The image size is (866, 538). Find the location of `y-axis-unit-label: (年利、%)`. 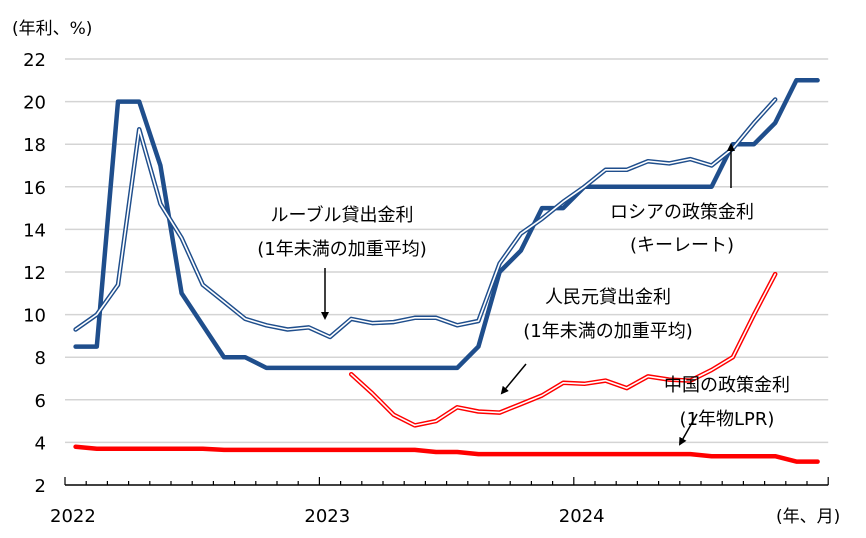

y-axis-unit-label: (年利、%) is located at coordinates (52, 29).